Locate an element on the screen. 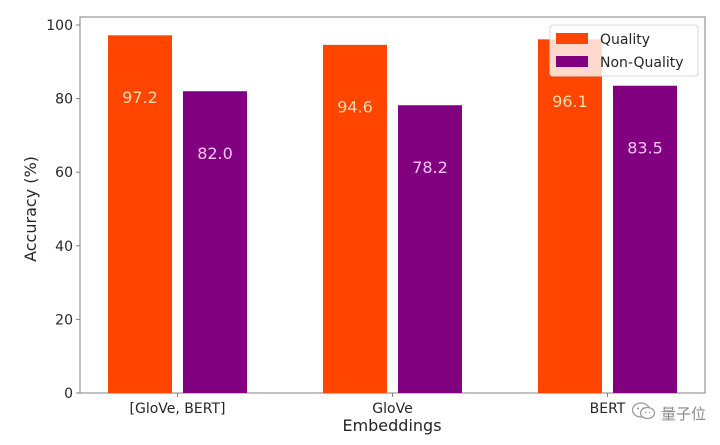  legend-label: Quality is located at coordinates (625, 40).